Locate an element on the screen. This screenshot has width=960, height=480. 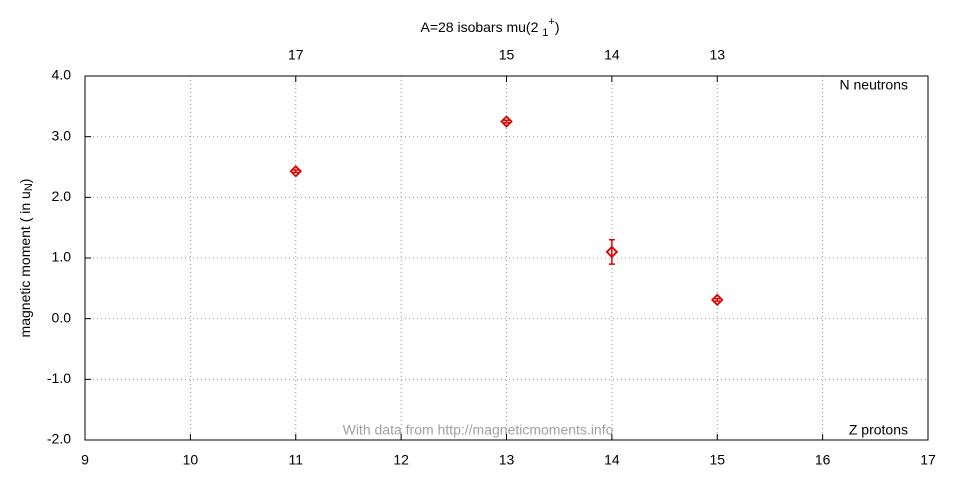
x2-tick-label: 14 is located at coordinates (612, 55).